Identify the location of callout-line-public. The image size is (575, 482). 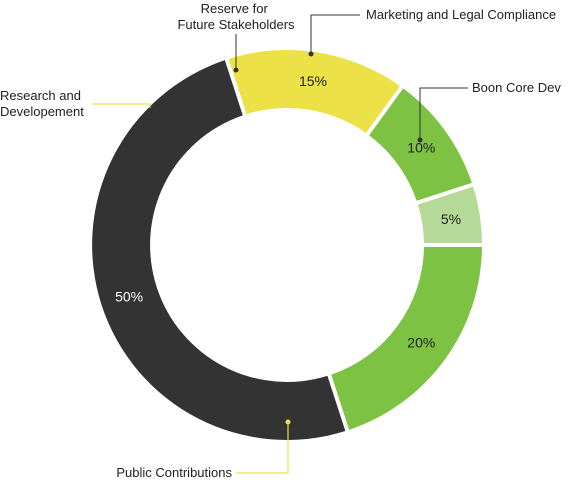
(262, 448).